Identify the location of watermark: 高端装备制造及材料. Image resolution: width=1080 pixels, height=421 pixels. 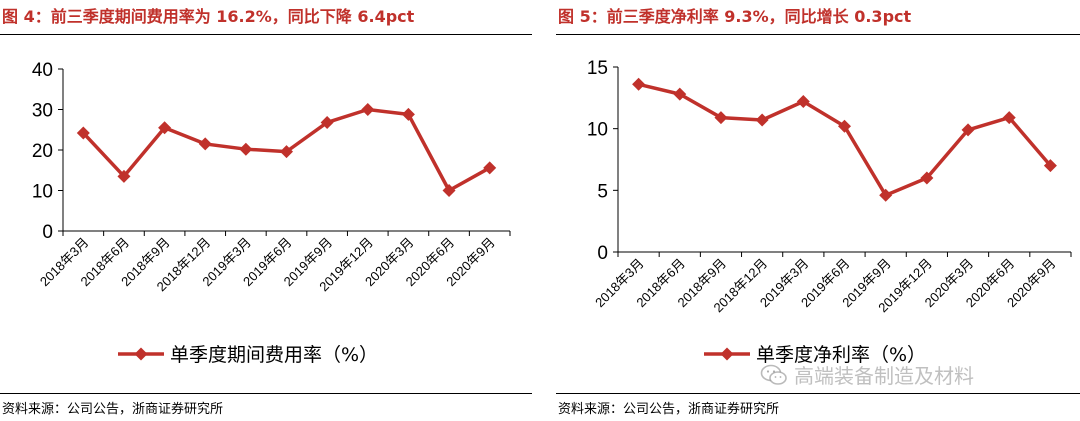
(867, 374).